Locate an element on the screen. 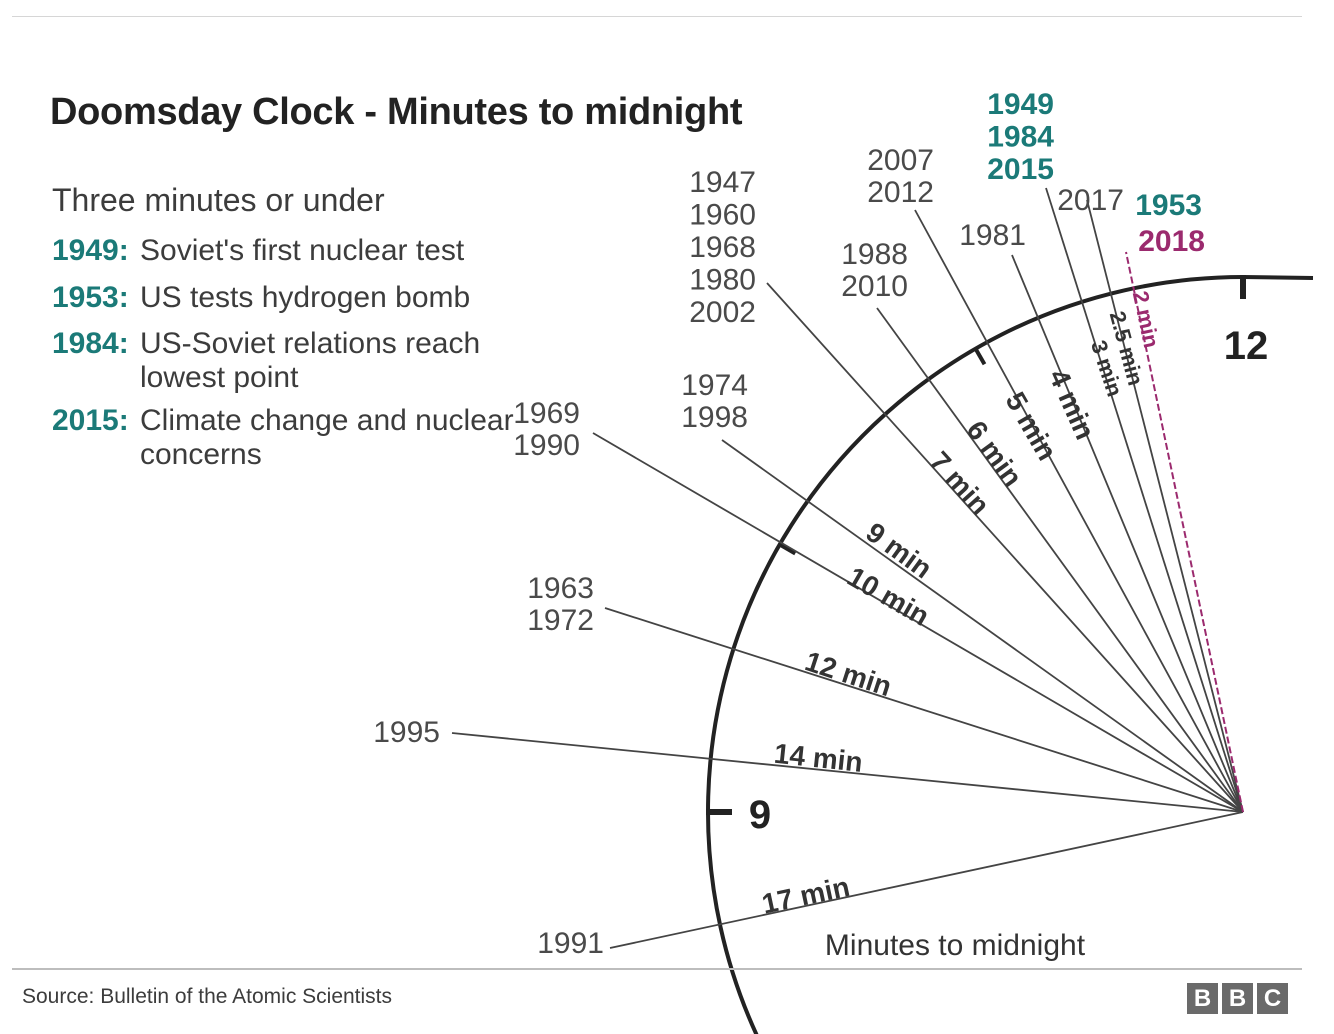 The image size is (1334, 1034). year-label: 2018 is located at coordinates (1171, 241).